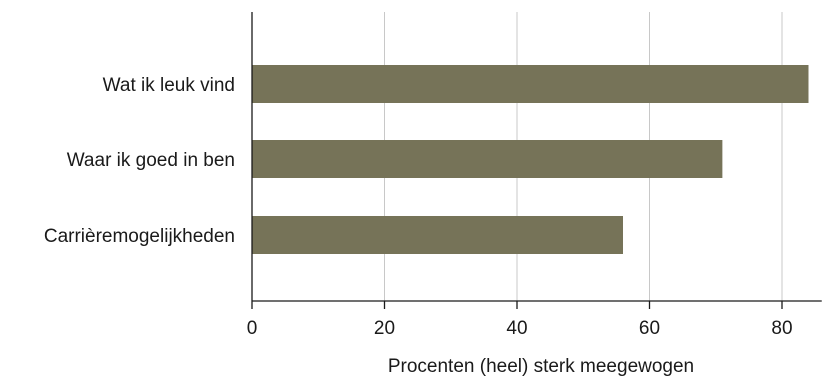 Image resolution: width=824 pixels, height=378 pixels. What do you see at coordinates (649, 328) in the screenshot?
I see `x-tick-label-60: 60` at bounding box center [649, 328].